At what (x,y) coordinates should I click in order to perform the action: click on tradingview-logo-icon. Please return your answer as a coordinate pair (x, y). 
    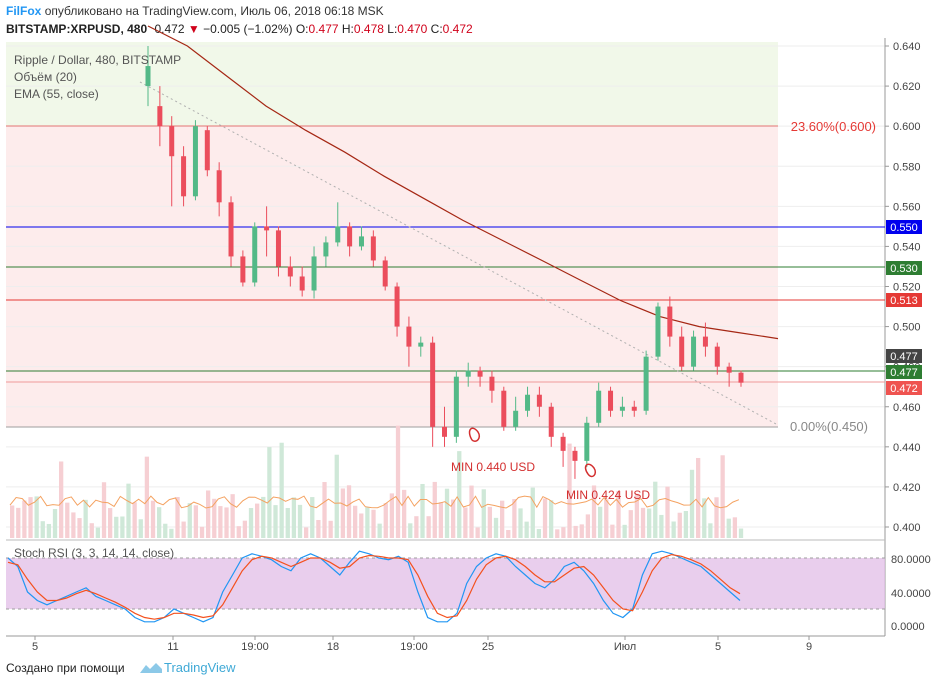
    Looking at the image, I should click on (151, 668).